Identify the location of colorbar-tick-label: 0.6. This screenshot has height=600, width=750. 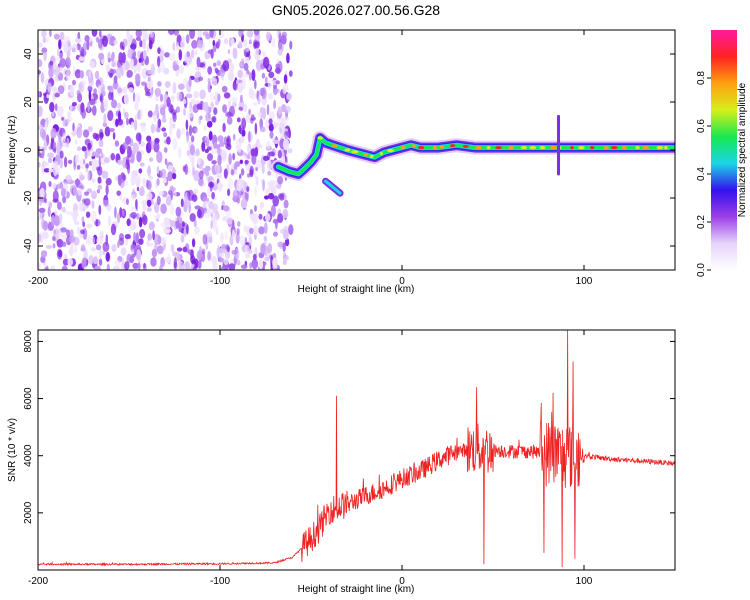
(701, 126).